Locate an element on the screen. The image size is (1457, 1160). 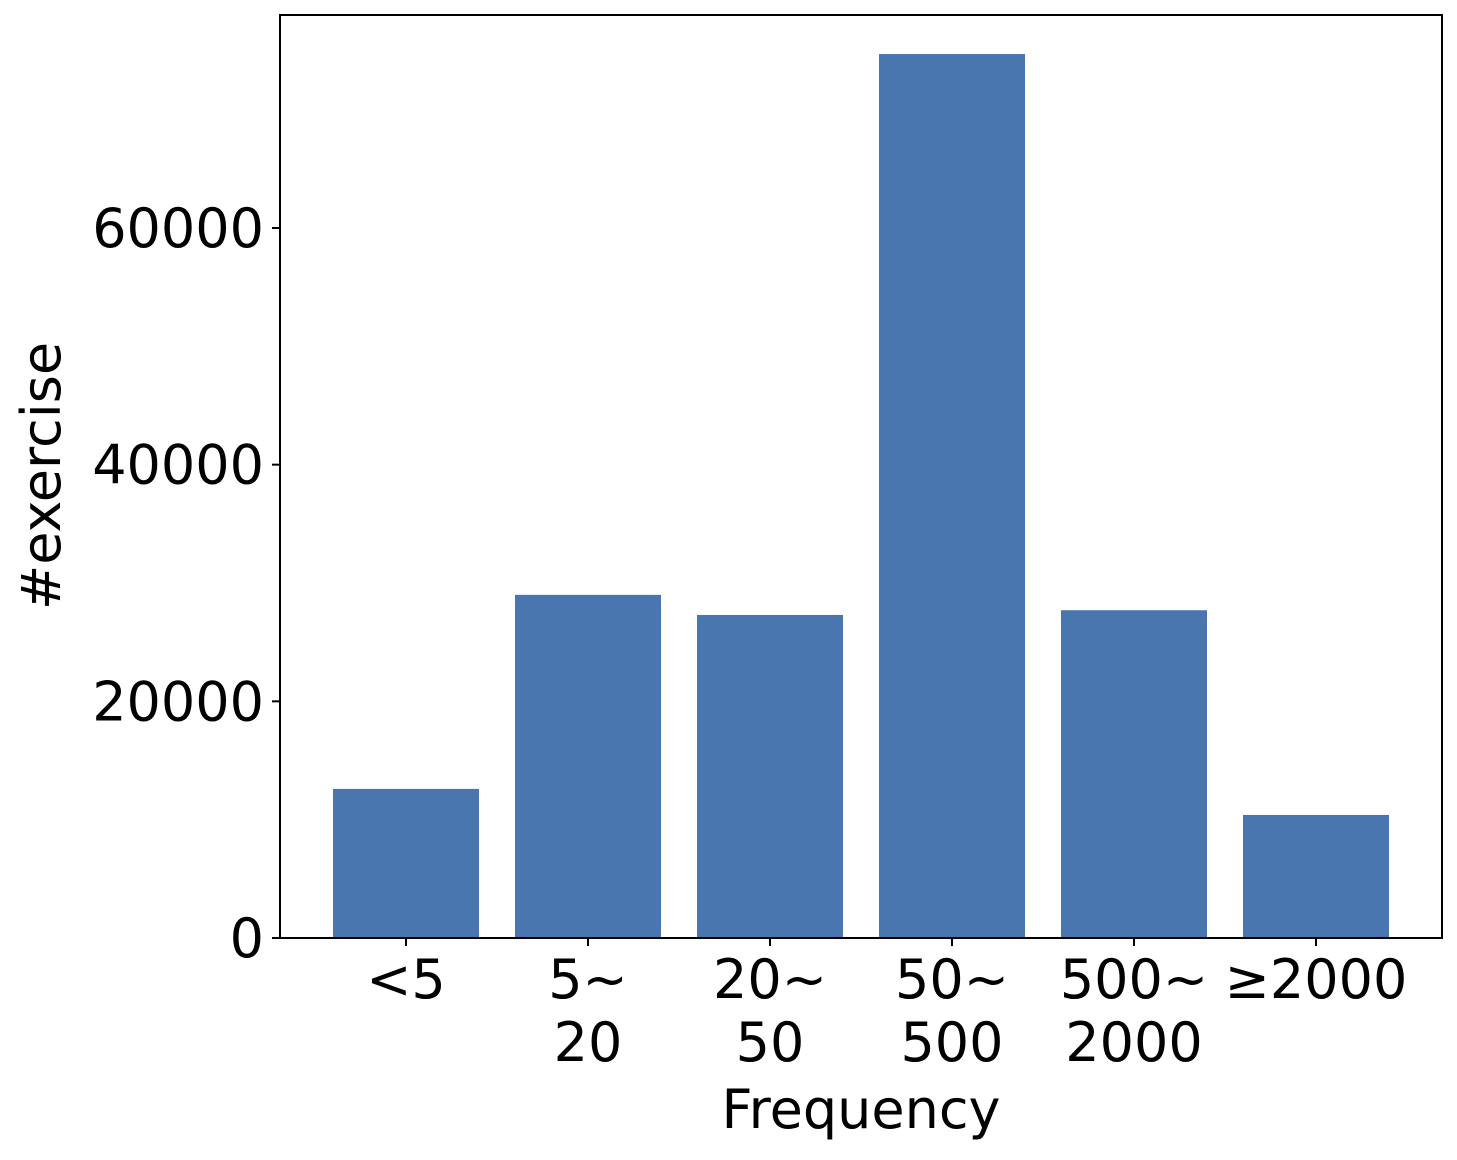
x-tick-label: <5 is located at coordinates (406, 979).